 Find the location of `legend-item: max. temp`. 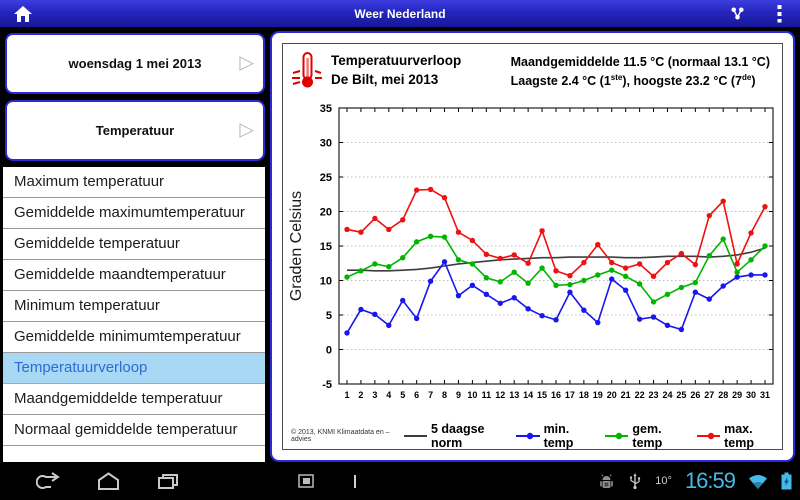

legend-item: max. temp is located at coordinates (735, 436).